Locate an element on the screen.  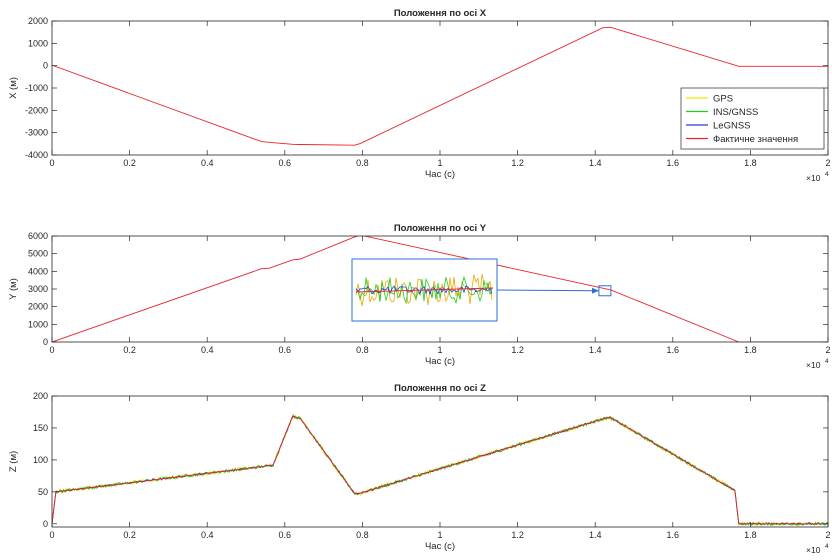
inset-line-gps is located at coordinates (424, 290).